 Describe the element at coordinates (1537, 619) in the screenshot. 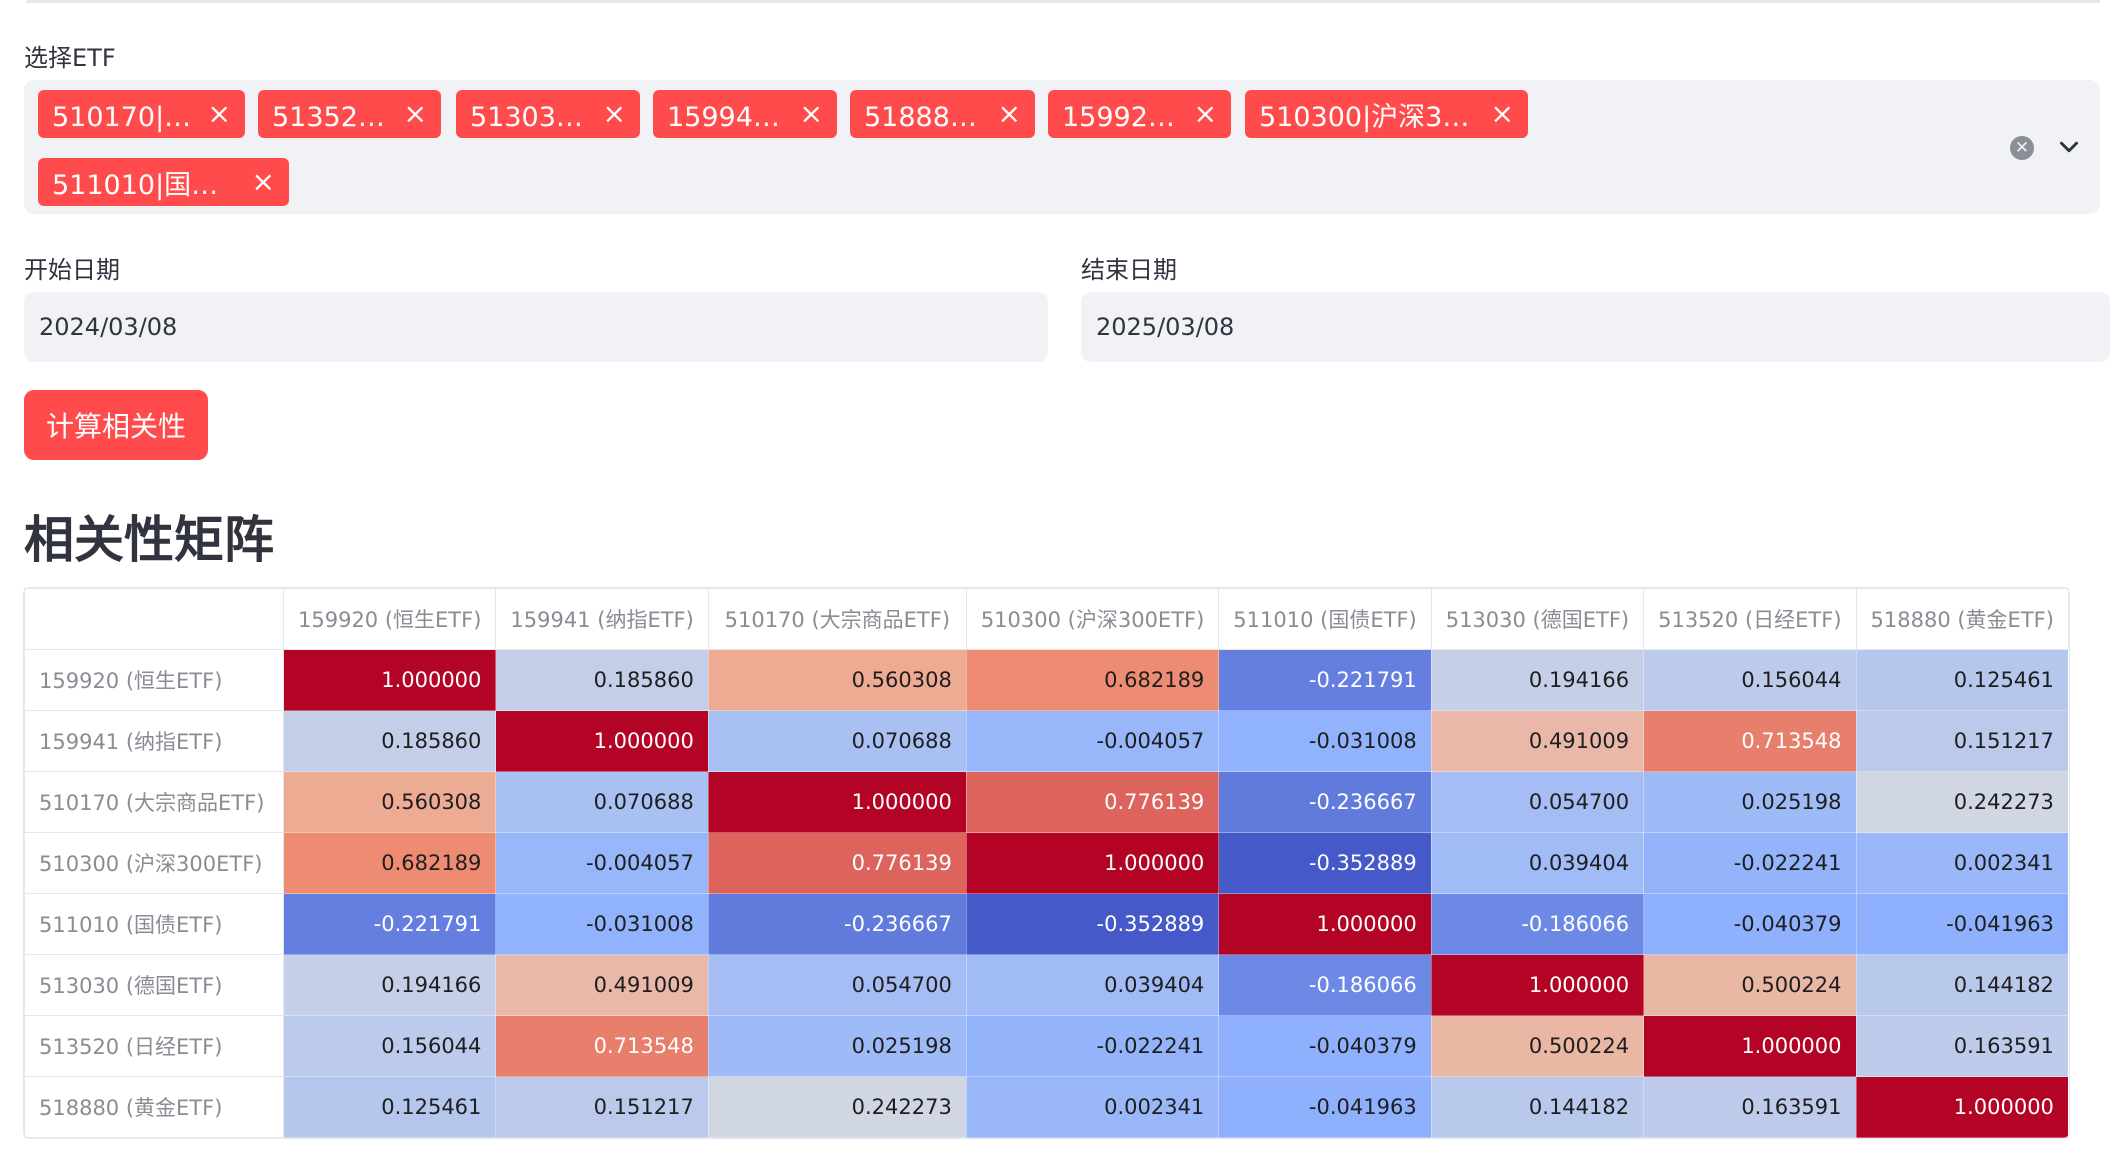

I see `column-header: 513030 (德国ETF)` at that location.